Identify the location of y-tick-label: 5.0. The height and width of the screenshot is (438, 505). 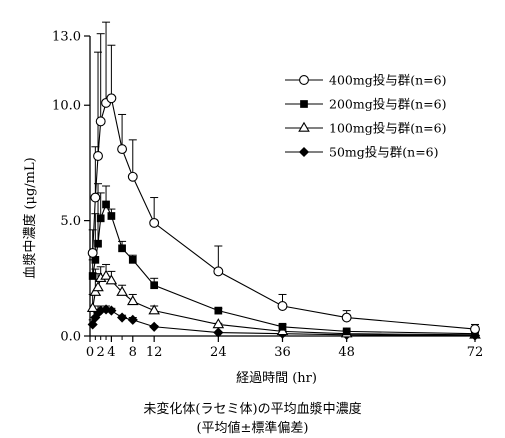
(70, 221).